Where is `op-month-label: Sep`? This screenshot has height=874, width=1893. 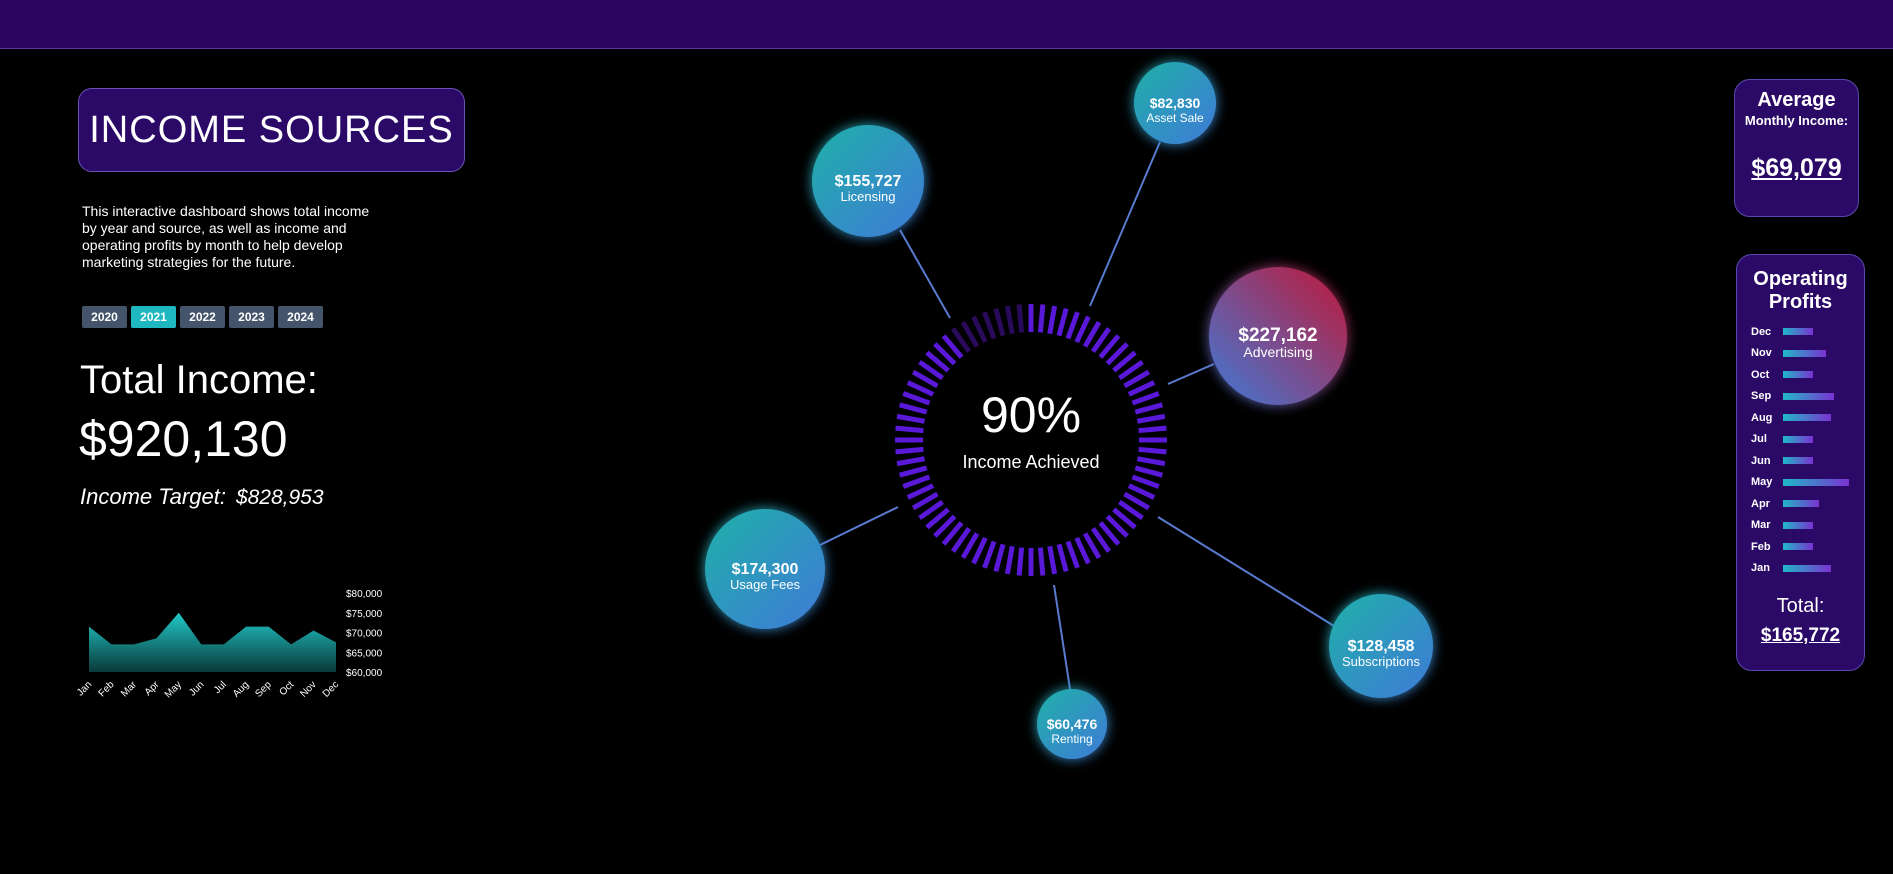
op-month-label: Sep is located at coordinates (1761, 396).